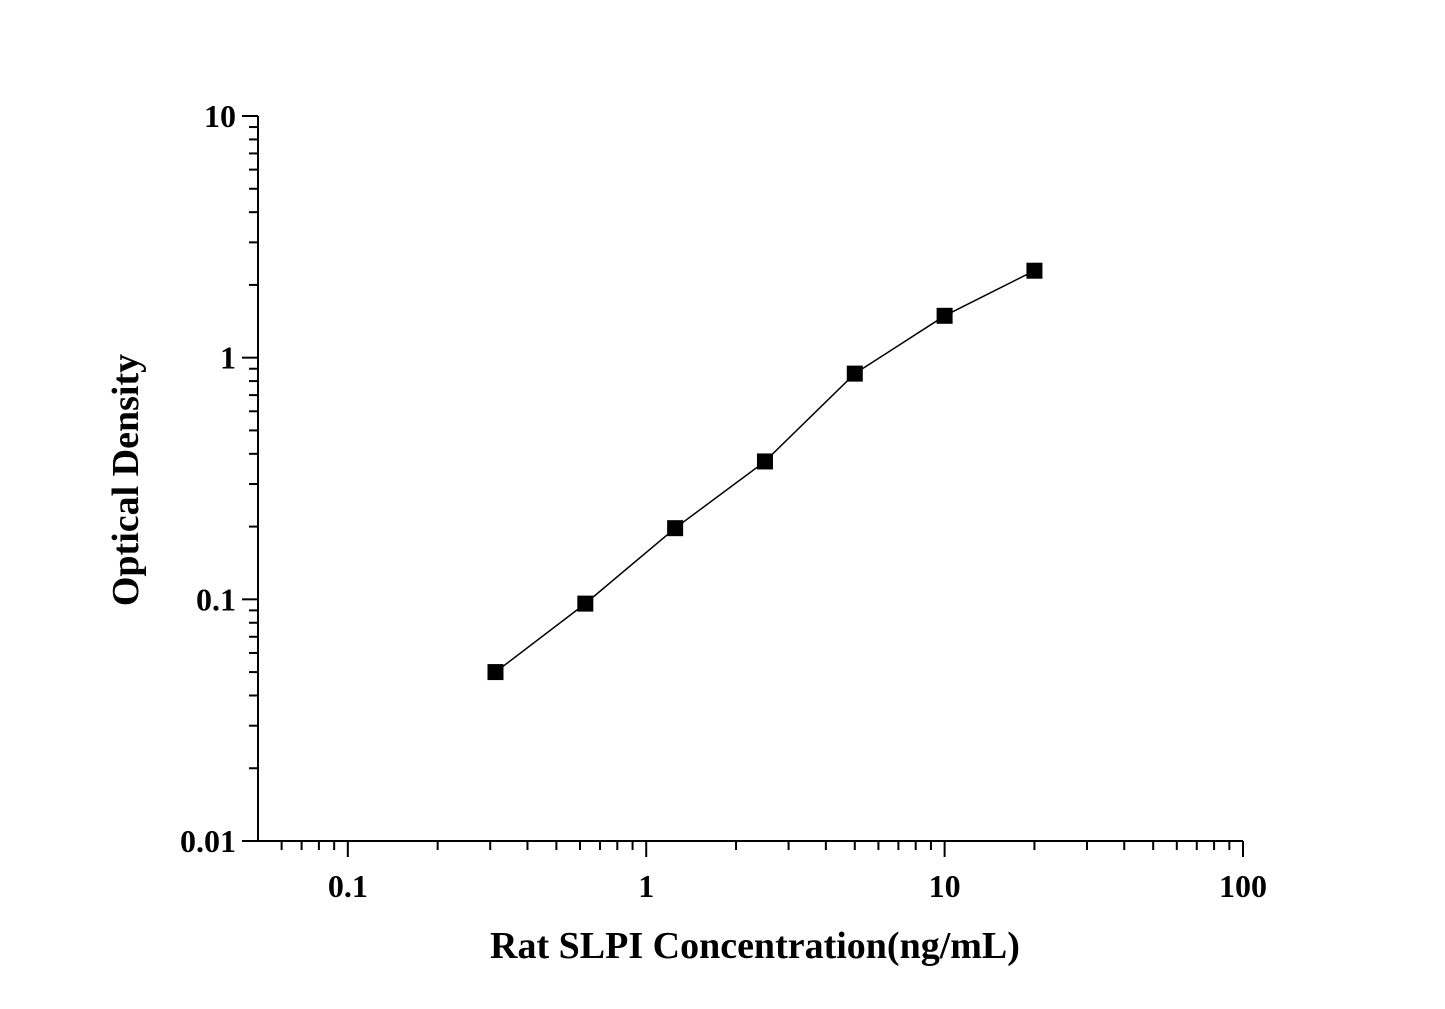 The height and width of the screenshot is (1009, 1445). I want to click on x-tick-label: 0.1, so click(348, 886).